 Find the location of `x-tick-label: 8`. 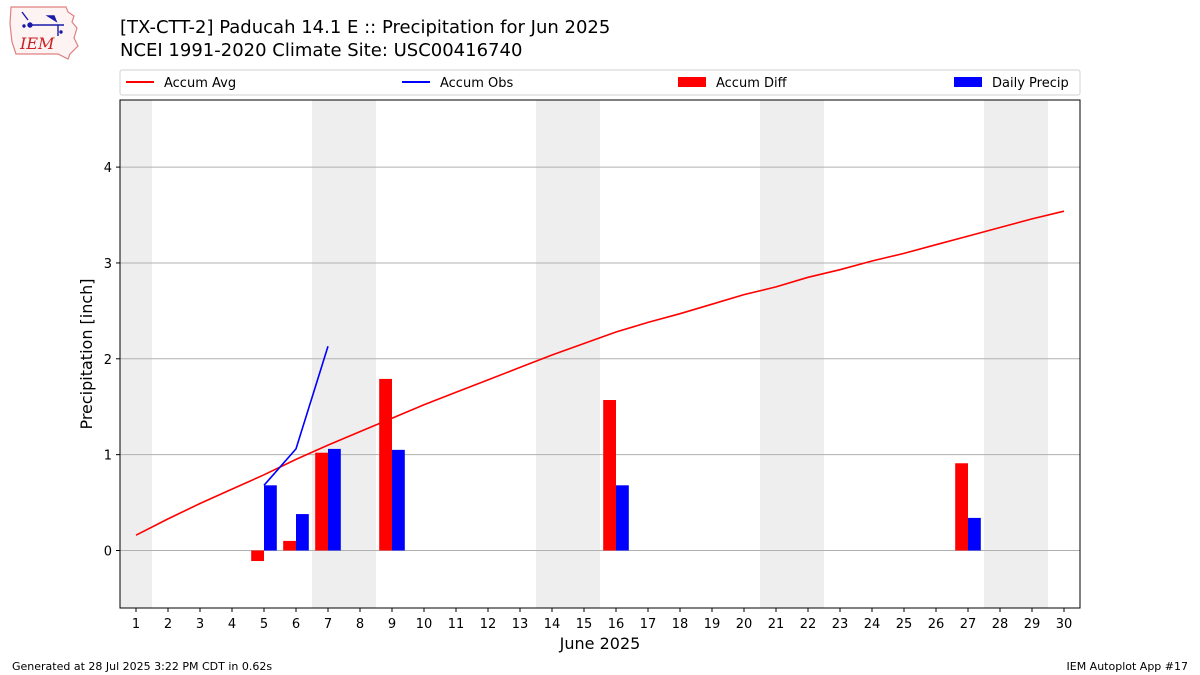

x-tick-label: 8 is located at coordinates (360, 624).